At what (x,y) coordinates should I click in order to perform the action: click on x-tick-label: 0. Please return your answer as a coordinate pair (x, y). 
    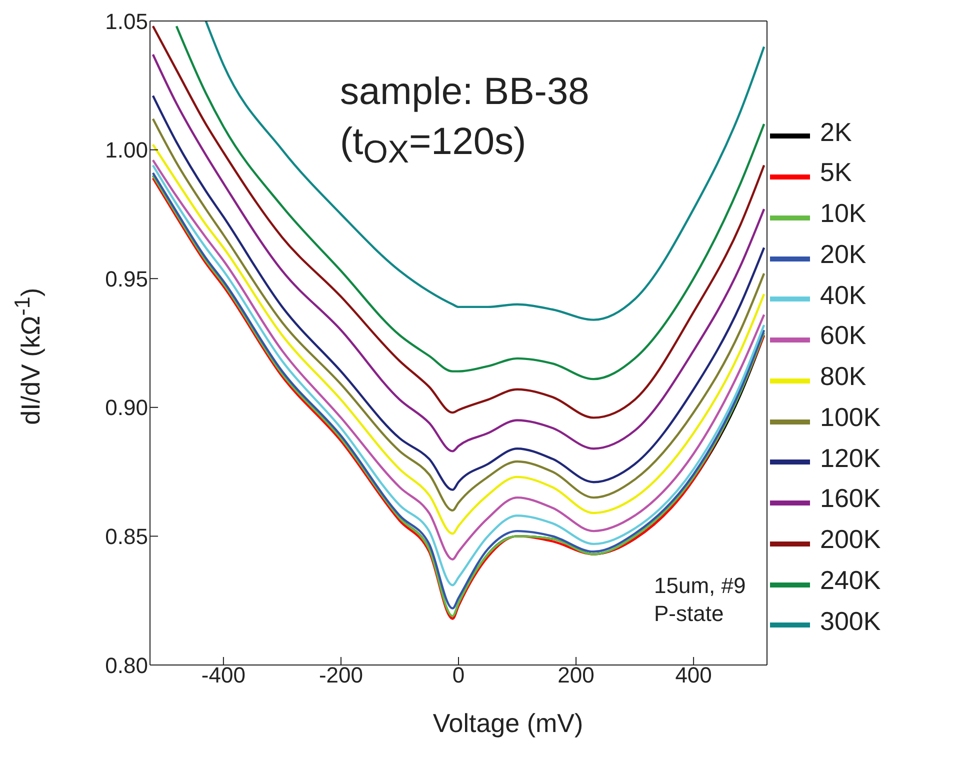
    Looking at the image, I should click on (458, 675).